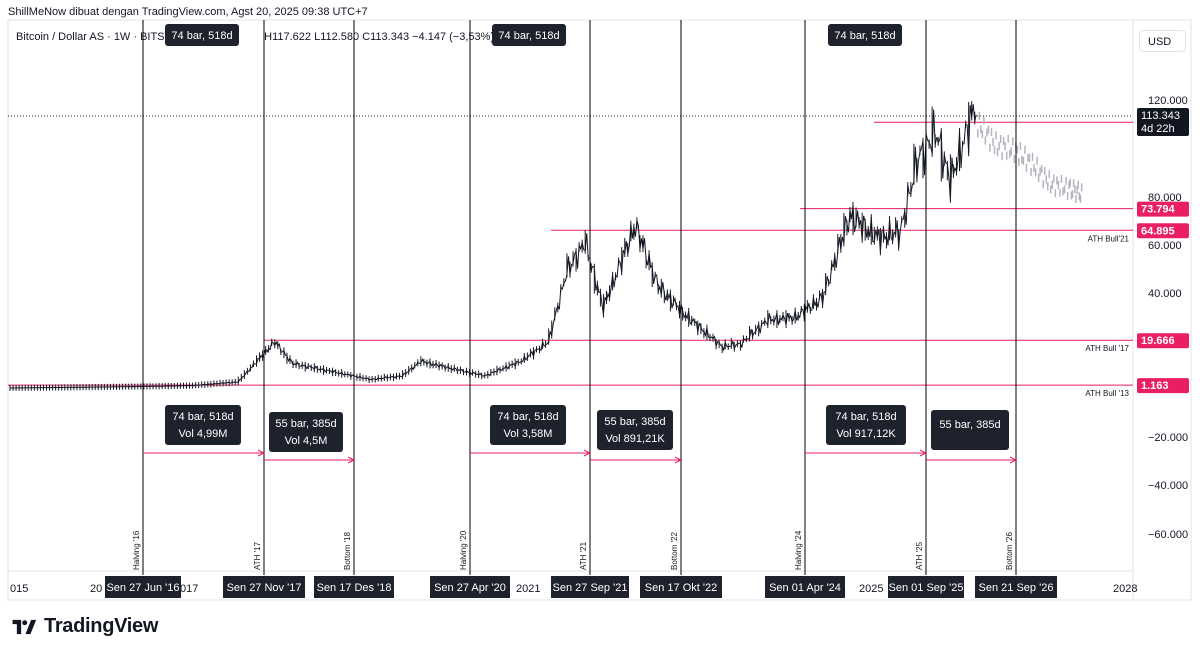  Describe the element at coordinates (1125, 589) in the screenshot. I see `x-tick-label: 2028` at that location.